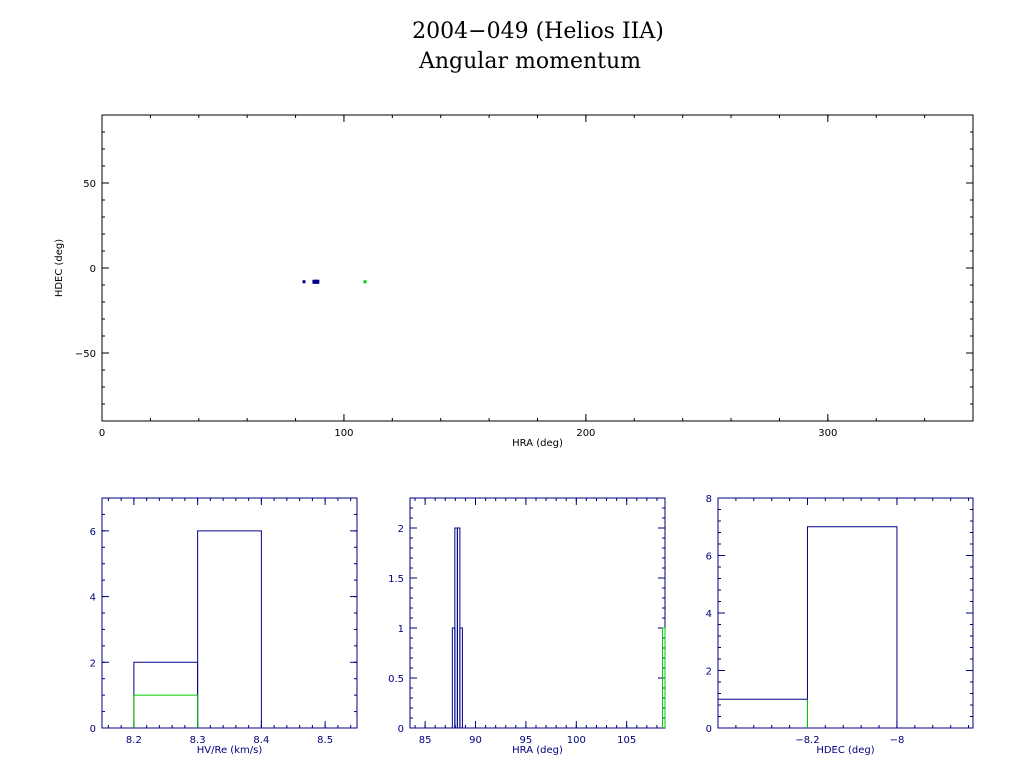 The height and width of the screenshot is (768, 1024). I want to click on y-tick-label: −50, so click(85, 354).